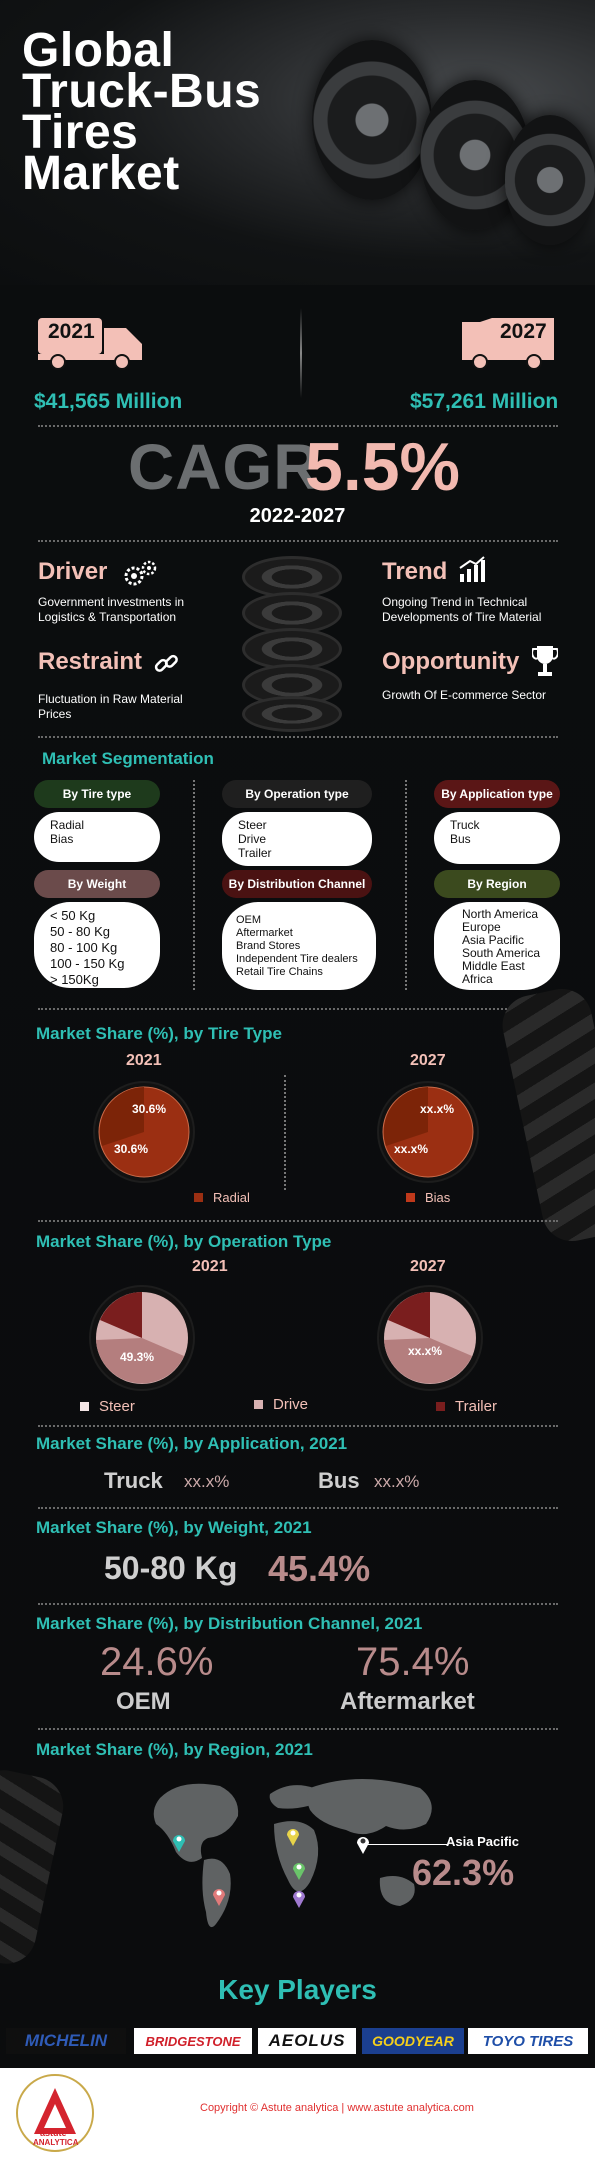  Describe the element at coordinates (84, 1406) in the screenshot. I see `legend-steer-swatch` at that location.